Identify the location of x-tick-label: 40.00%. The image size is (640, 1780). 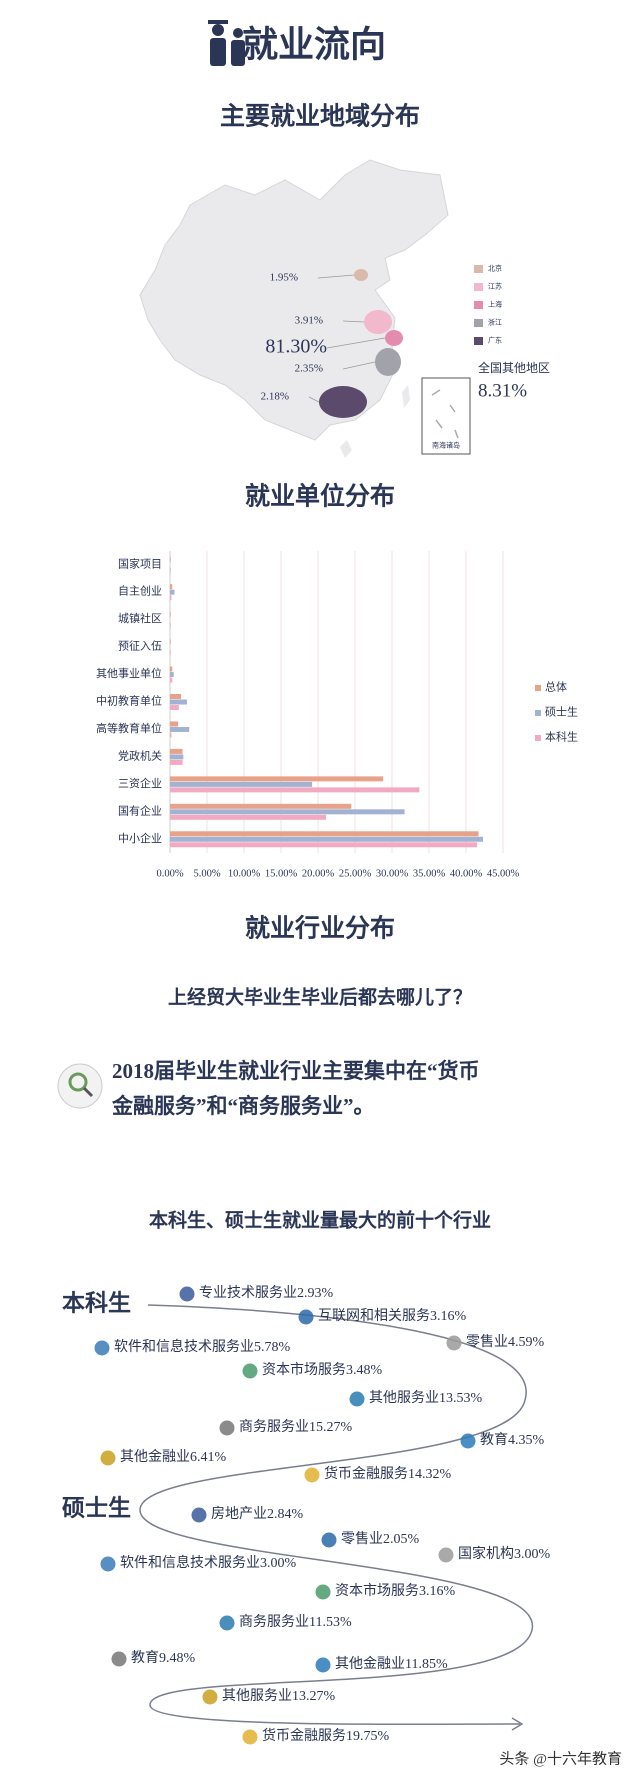
(466, 873).